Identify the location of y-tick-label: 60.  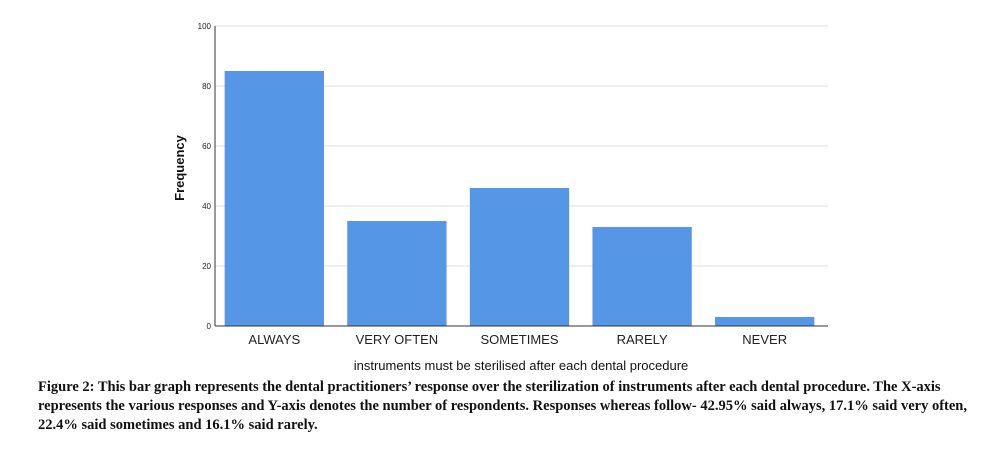
(206, 146).